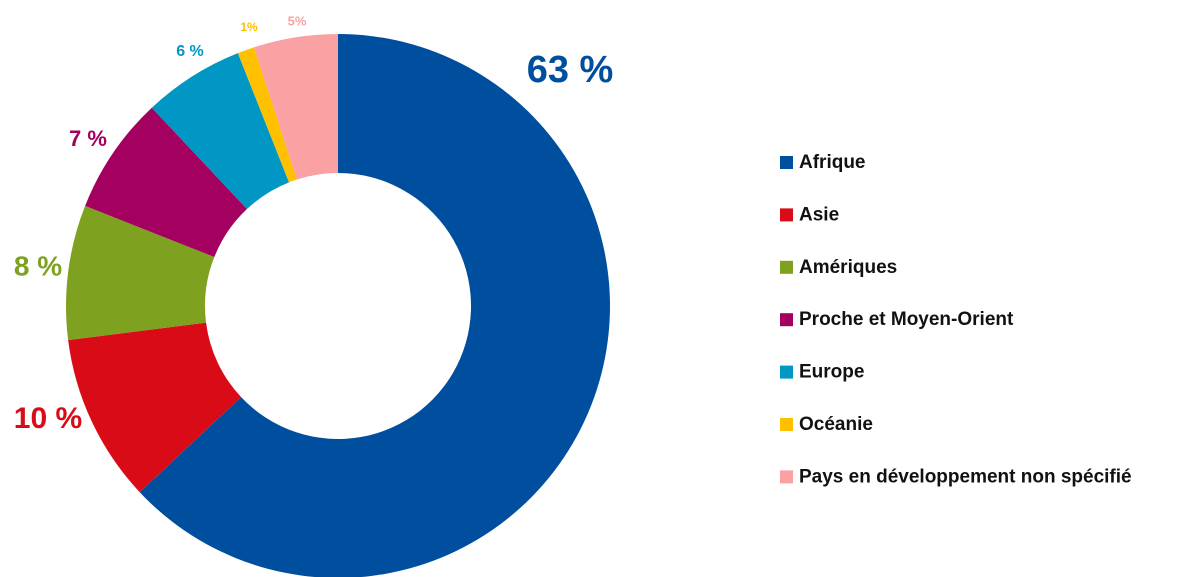 This screenshot has height=577, width=1192. What do you see at coordinates (297, 20) in the screenshot?
I see `data-label: 5%` at bounding box center [297, 20].